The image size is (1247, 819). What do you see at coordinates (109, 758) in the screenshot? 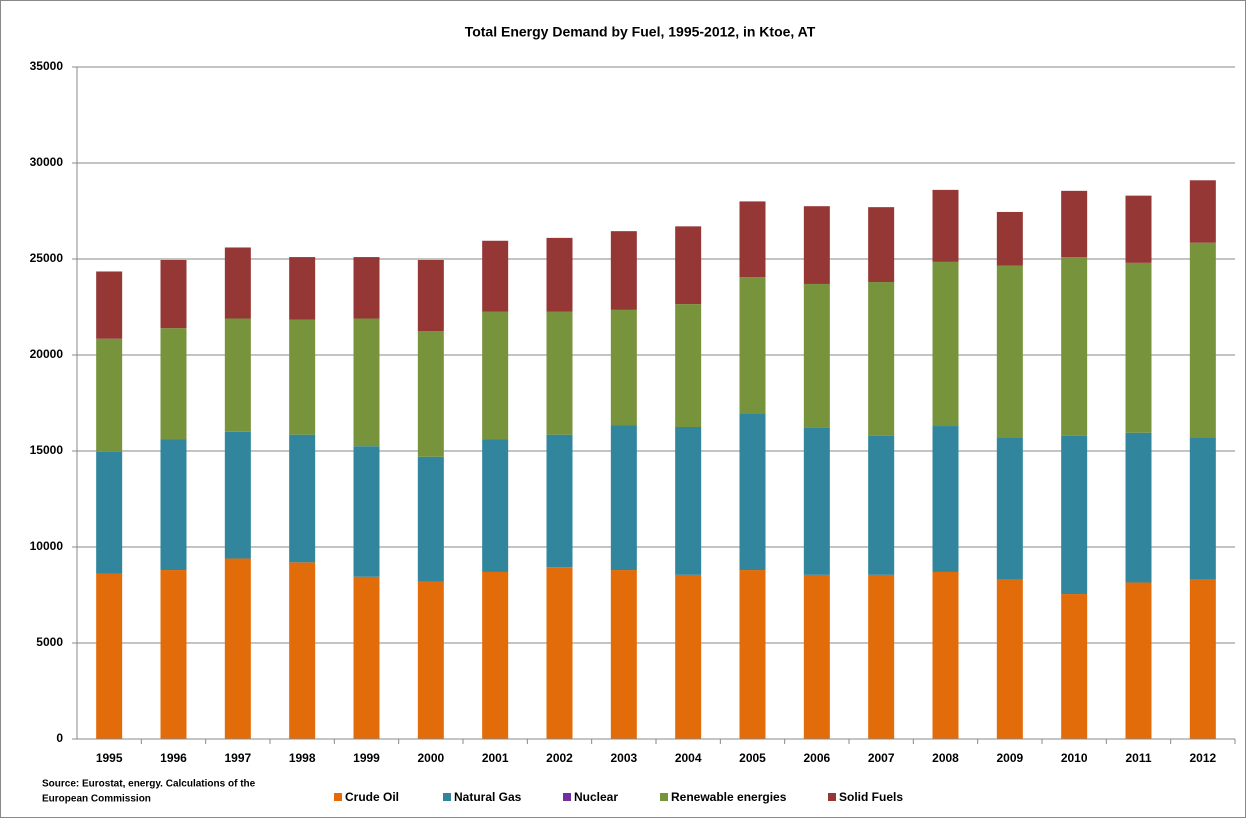
I see `x-tick-label: 1995` at bounding box center [109, 758].